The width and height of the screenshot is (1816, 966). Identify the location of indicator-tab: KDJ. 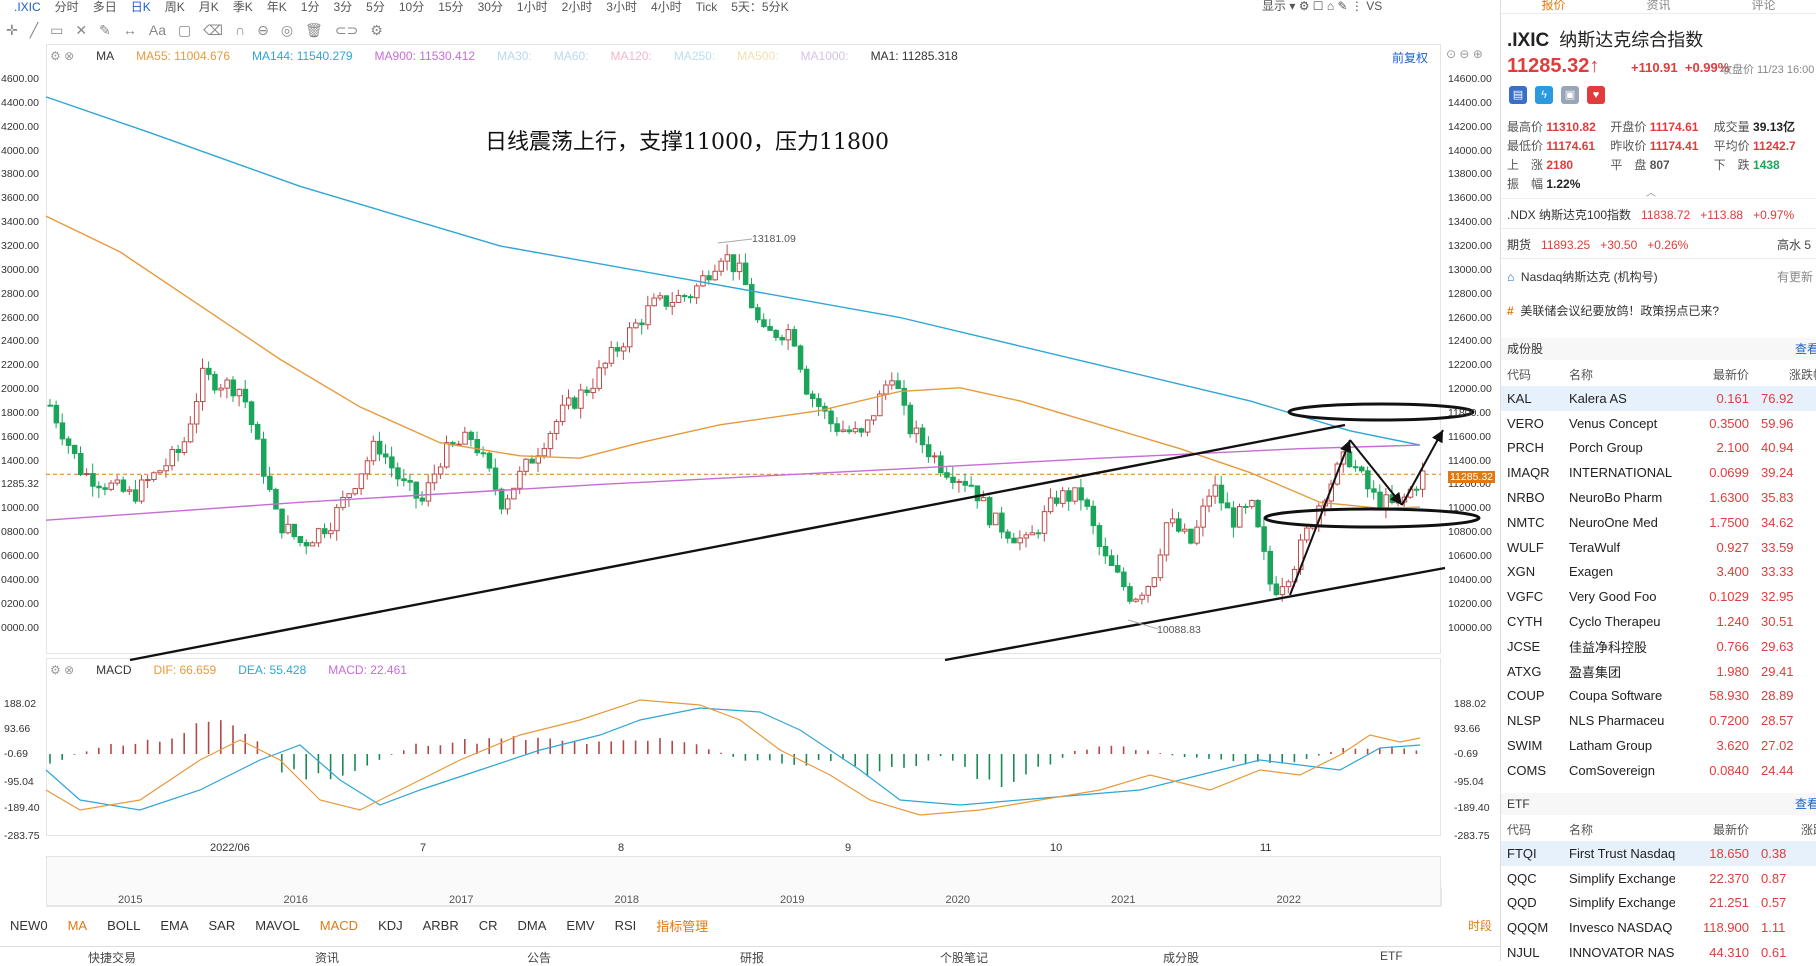
(390, 925).